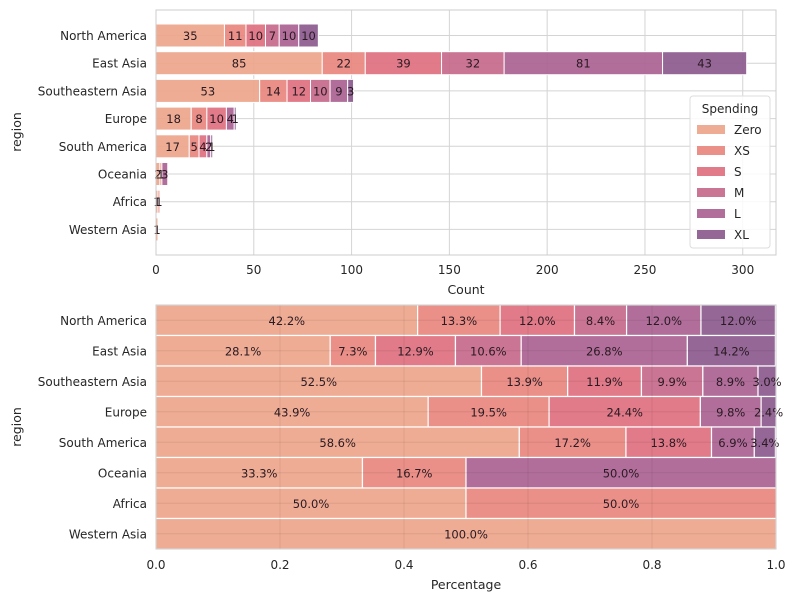 This screenshot has width=795, height=602. Describe the element at coordinates (748, 130) in the screenshot. I see `legend-label-zero: Zero` at that location.